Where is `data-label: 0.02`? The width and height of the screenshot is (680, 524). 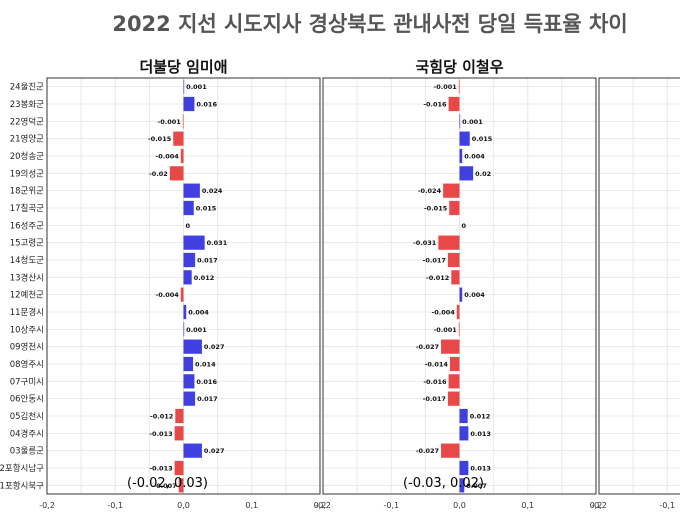
data-label: 0.02 is located at coordinates (483, 174).